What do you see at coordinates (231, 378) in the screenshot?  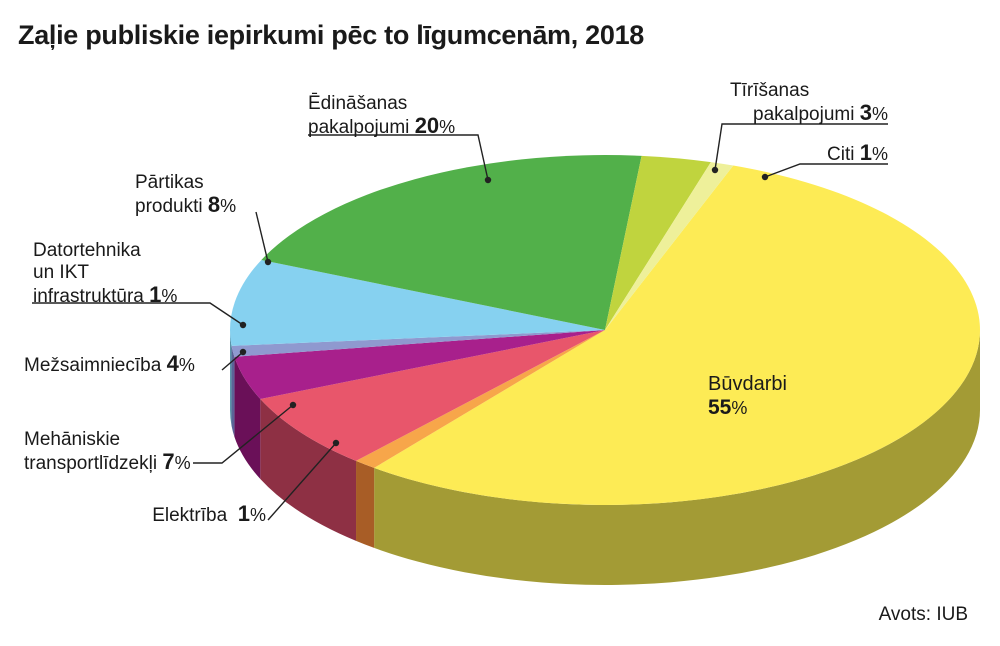 I see `slice-side-pārtikas` at bounding box center [231, 378].